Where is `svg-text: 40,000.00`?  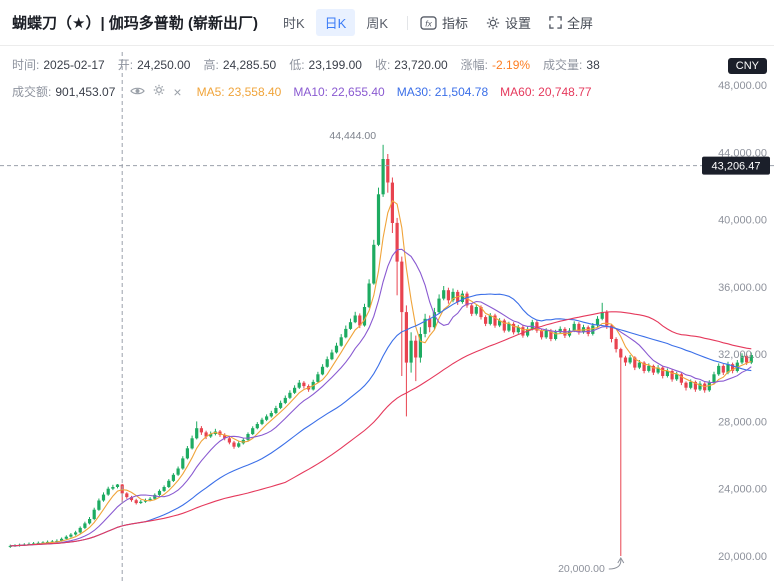
svg-text: 40,000.00 is located at coordinates (742, 221).